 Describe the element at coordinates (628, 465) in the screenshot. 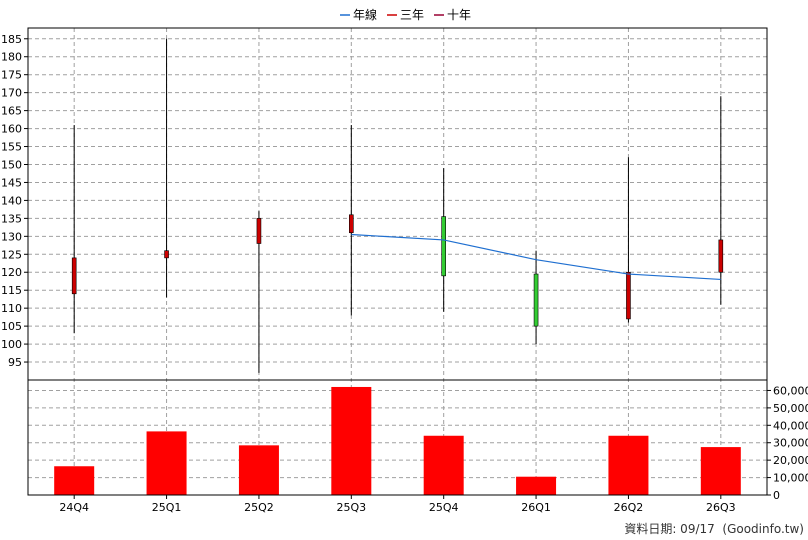

I see `volume-bar-26Q2` at that location.